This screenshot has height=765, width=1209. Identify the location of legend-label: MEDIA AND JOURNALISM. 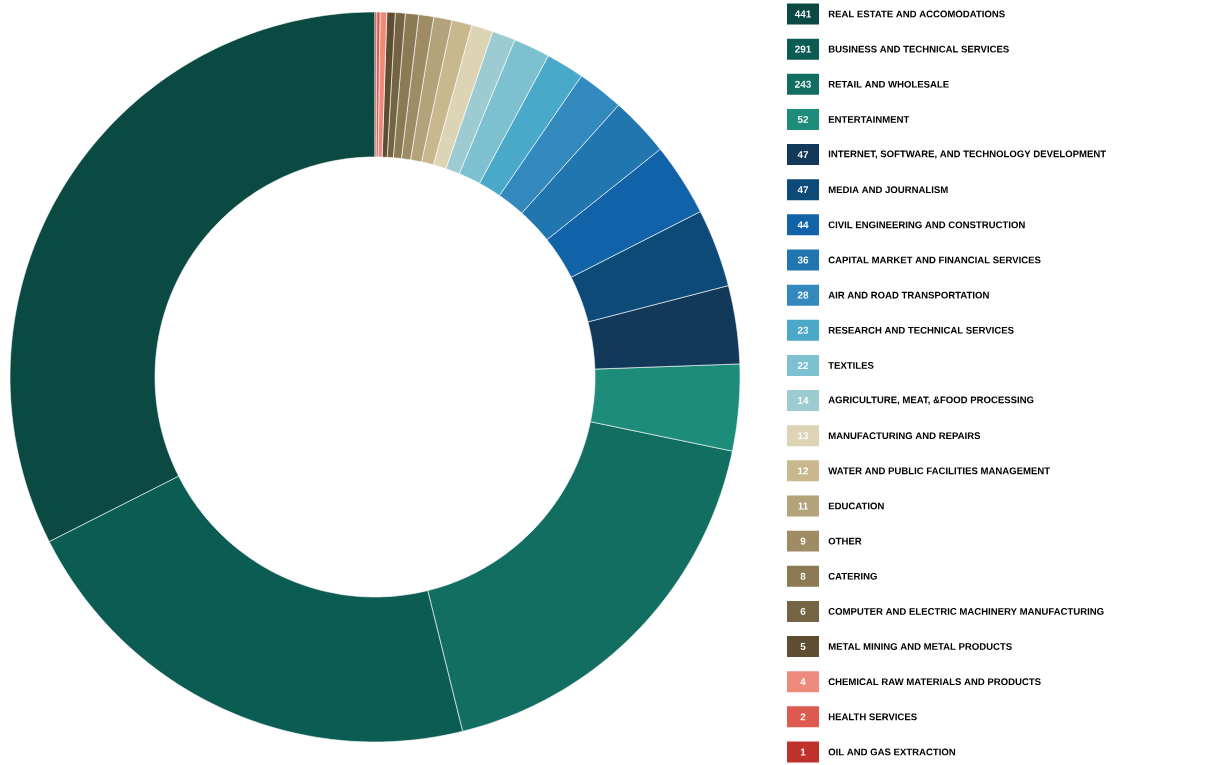
(888, 190).